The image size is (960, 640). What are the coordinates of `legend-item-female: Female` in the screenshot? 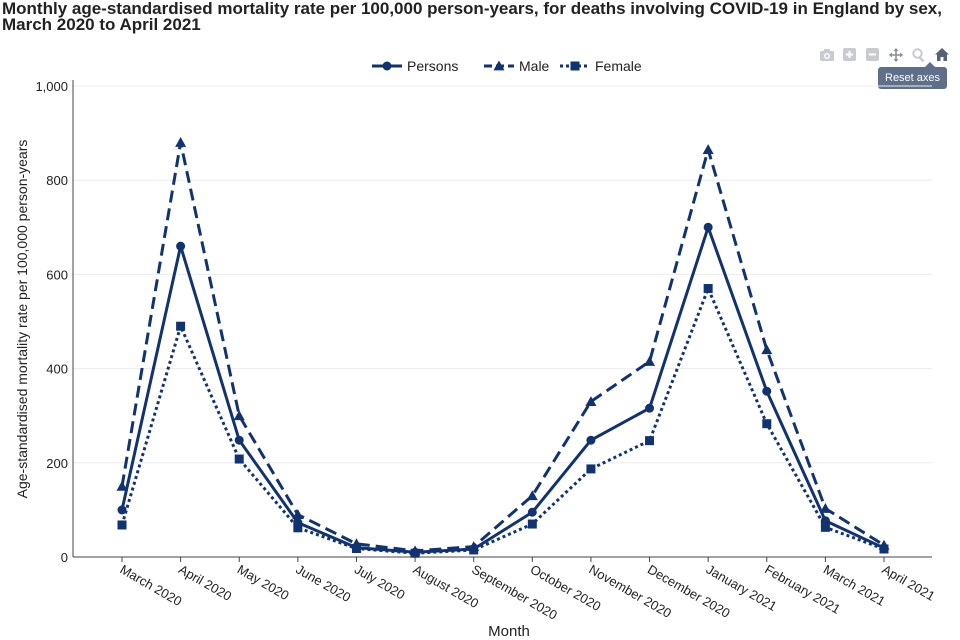 It's located at (601, 66).